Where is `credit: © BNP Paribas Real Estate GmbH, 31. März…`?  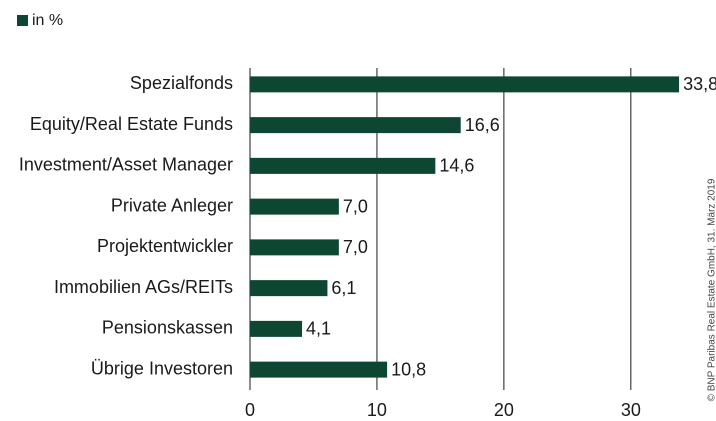 credit: © BNP Paribas Real Estate GmbH, 31. März… is located at coordinates (711, 289).